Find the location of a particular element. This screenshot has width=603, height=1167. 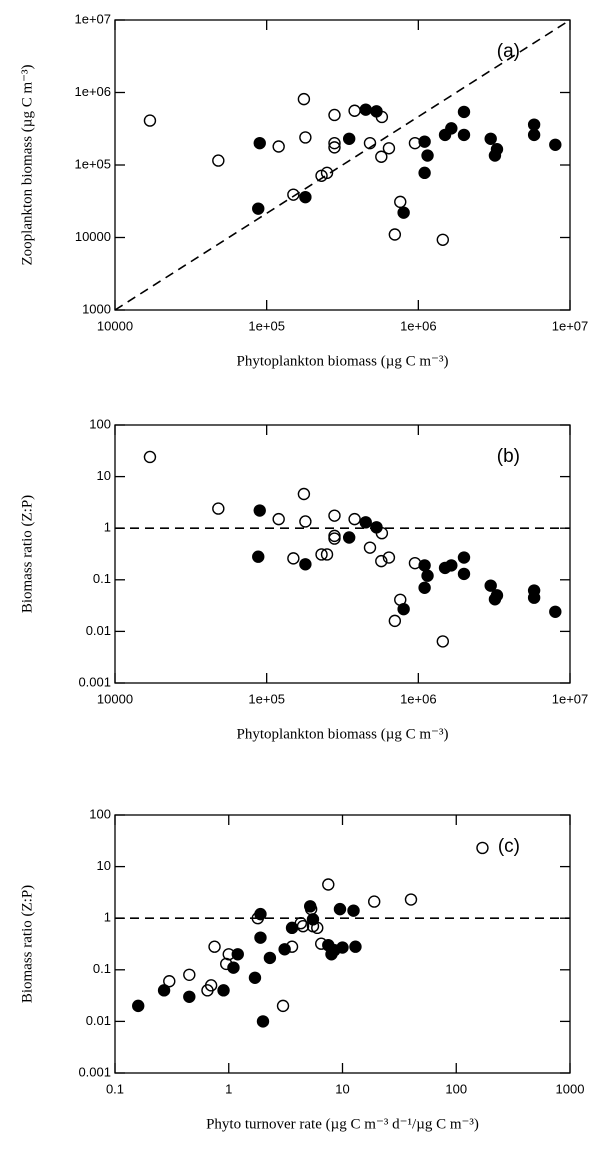

x-tick-label: 1e+07 is located at coordinates (570, 325).